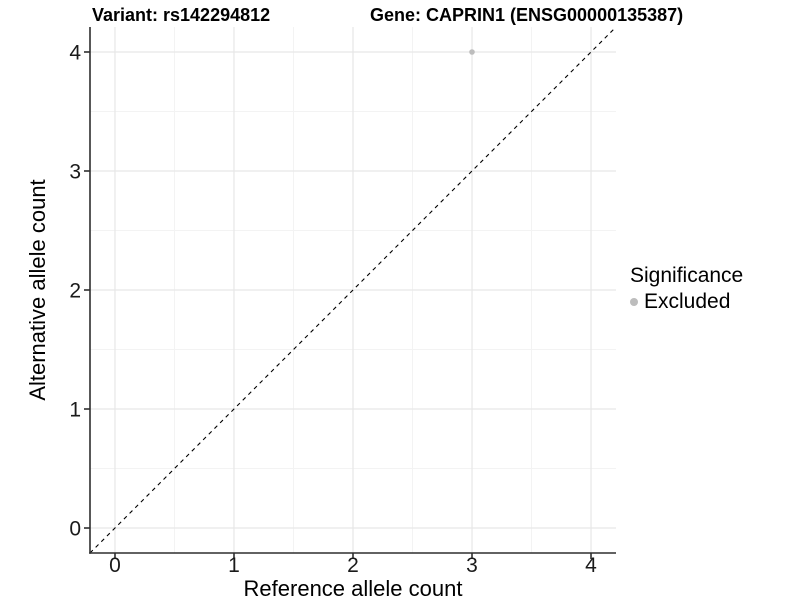 Image resolution: width=800 pixels, height=600 pixels. What do you see at coordinates (591, 565) in the screenshot?
I see `x-tick-label: 4` at bounding box center [591, 565].